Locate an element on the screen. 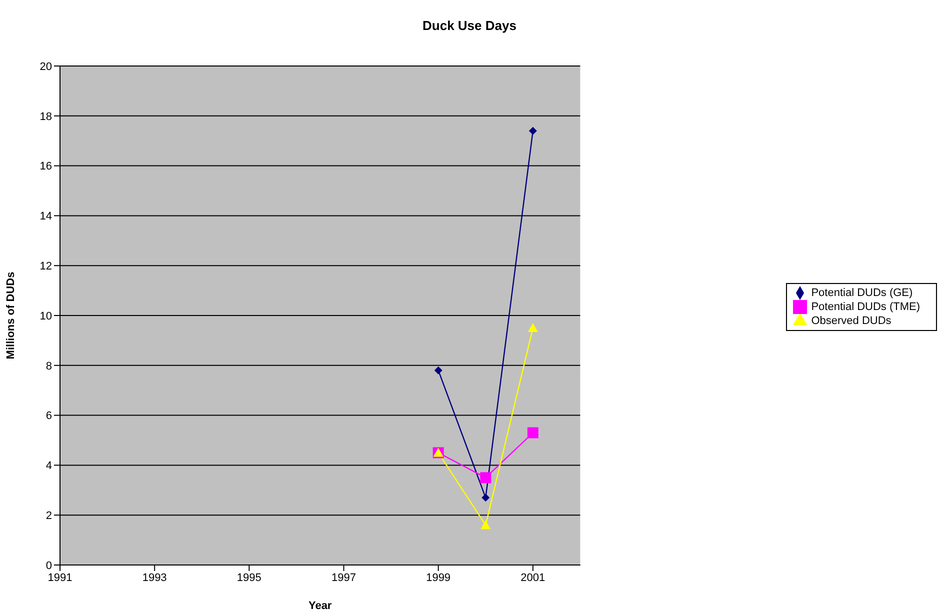  x-tick-label: 1995 is located at coordinates (249, 578).